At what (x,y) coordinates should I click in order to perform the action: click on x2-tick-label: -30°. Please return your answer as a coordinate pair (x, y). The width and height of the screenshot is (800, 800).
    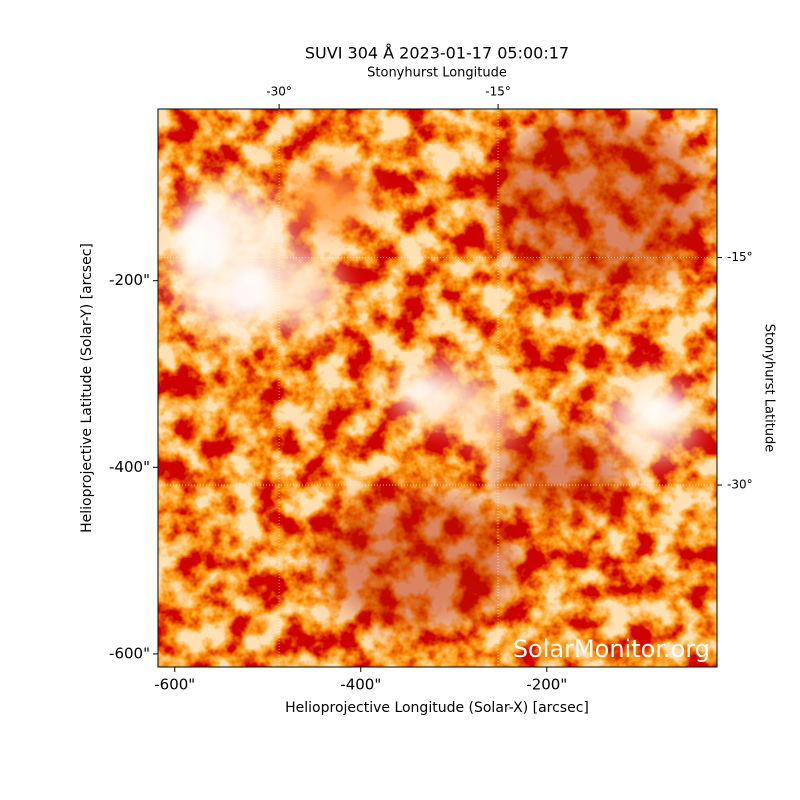
    Looking at the image, I should click on (279, 92).